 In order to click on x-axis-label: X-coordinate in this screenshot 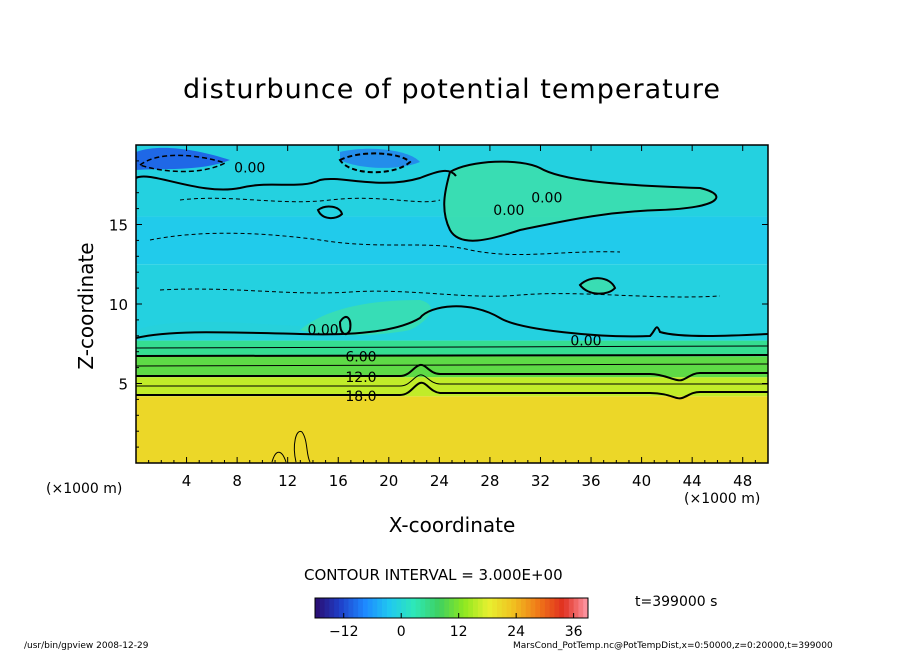, I will do `click(452, 525)`.